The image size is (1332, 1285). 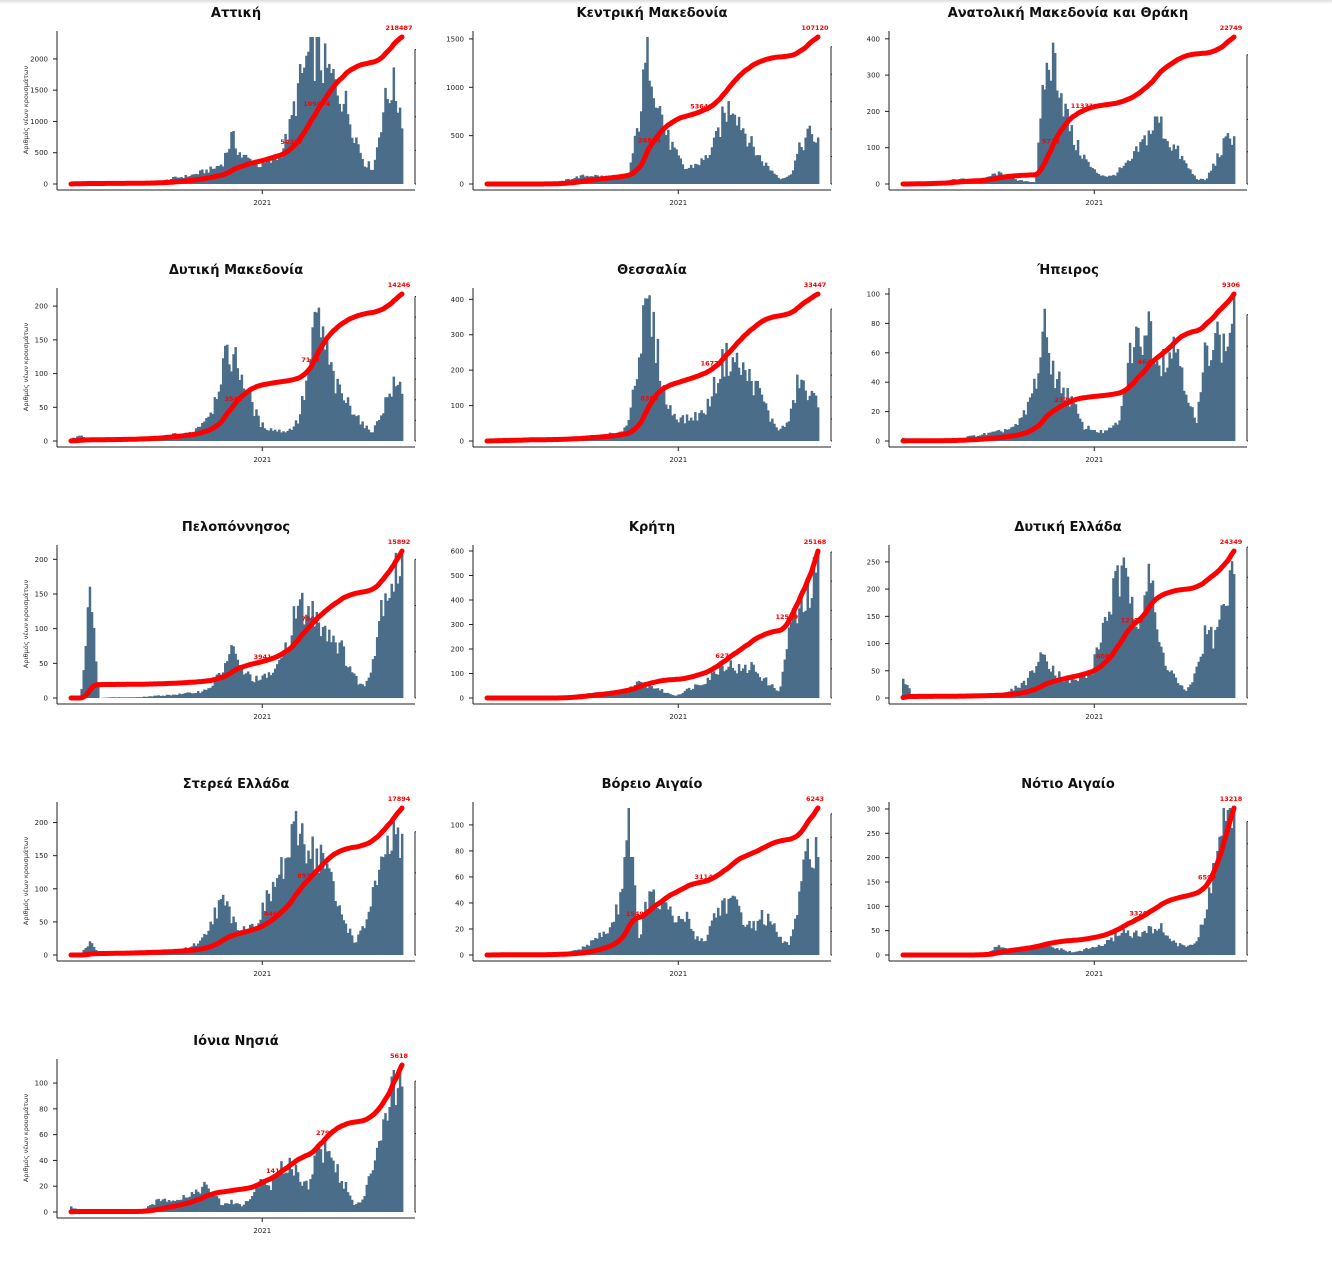 I want to click on left-axis-tick-label: 500, so click(x=41, y=153).